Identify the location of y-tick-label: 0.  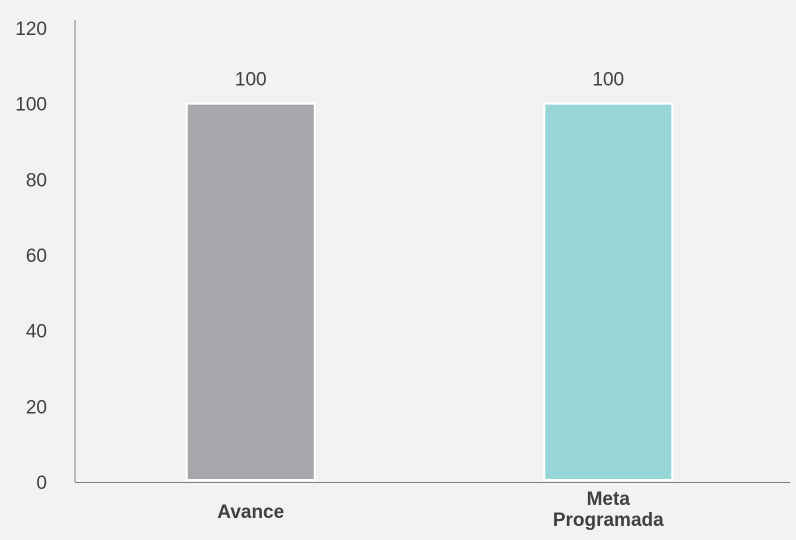
(41, 483).